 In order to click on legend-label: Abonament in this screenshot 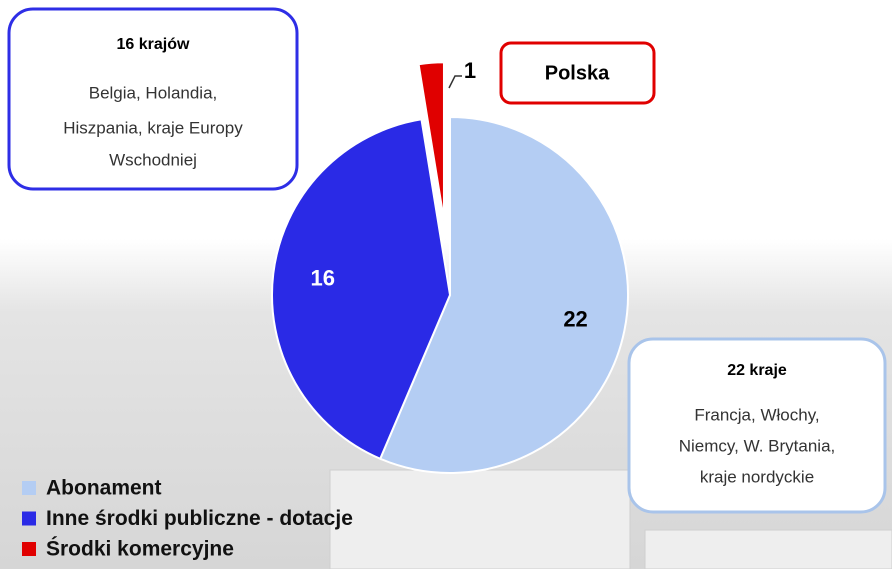, I will do `click(104, 488)`.